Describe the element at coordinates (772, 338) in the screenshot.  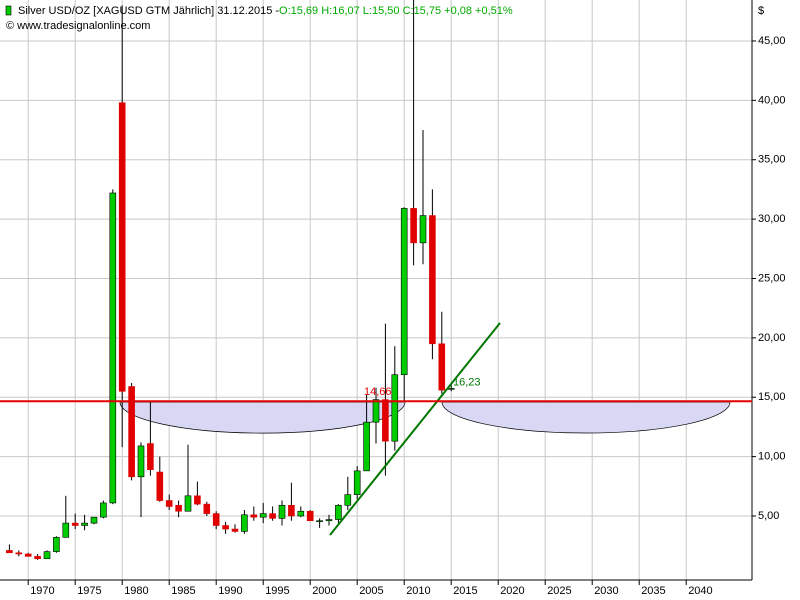
I see `y-tick-label: 20,00` at that location.